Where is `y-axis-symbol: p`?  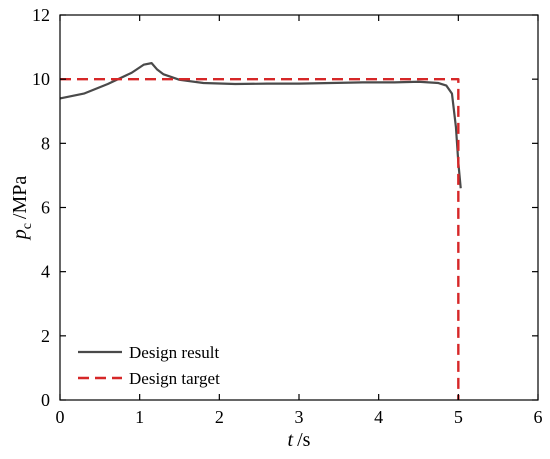 y-axis-symbol: p is located at coordinates (20, 235).